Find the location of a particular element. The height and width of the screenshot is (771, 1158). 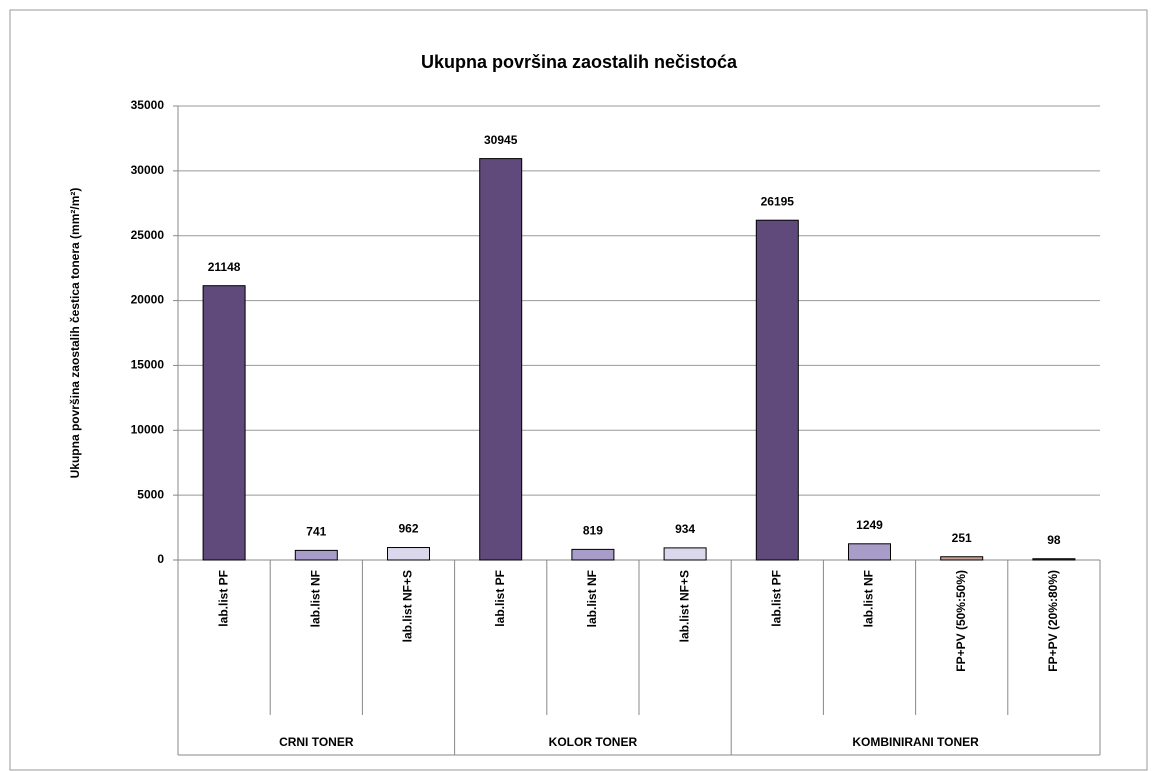

value-label: 962 is located at coordinates (408, 529).